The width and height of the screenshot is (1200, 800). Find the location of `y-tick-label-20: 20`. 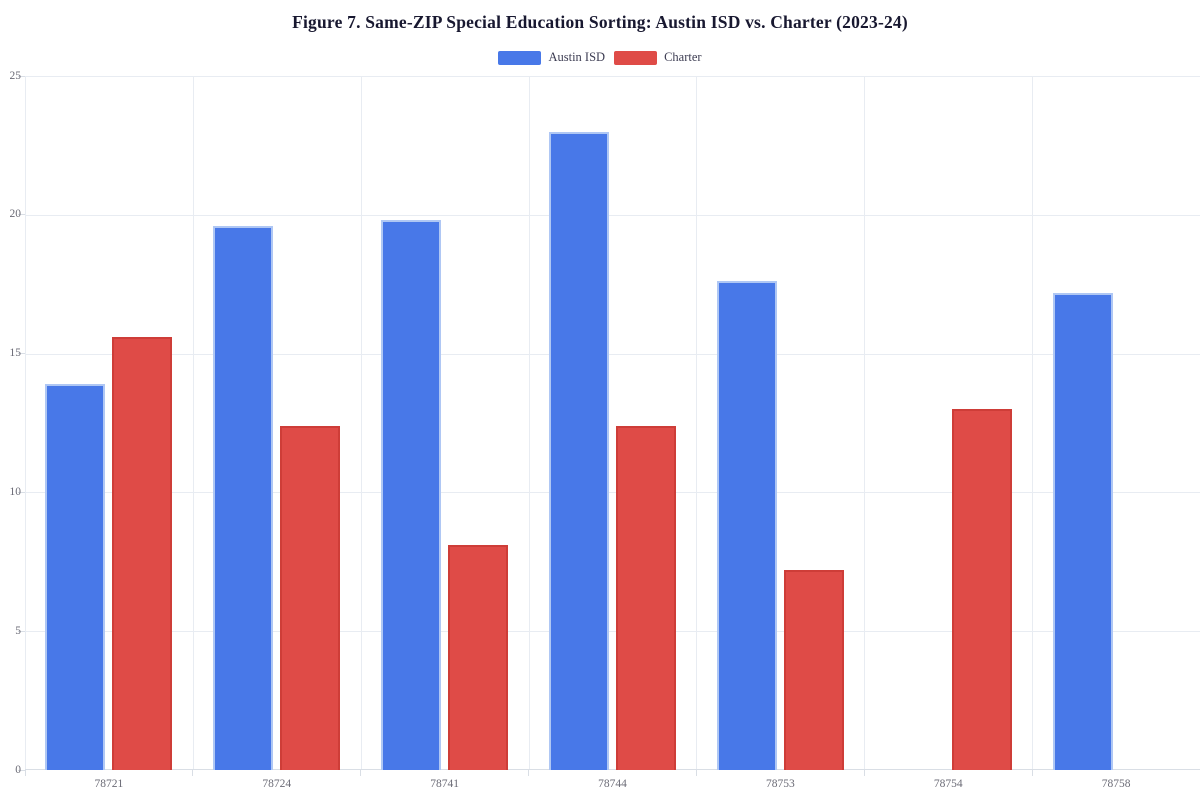

y-tick-label-20: 20 is located at coordinates (15, 214).